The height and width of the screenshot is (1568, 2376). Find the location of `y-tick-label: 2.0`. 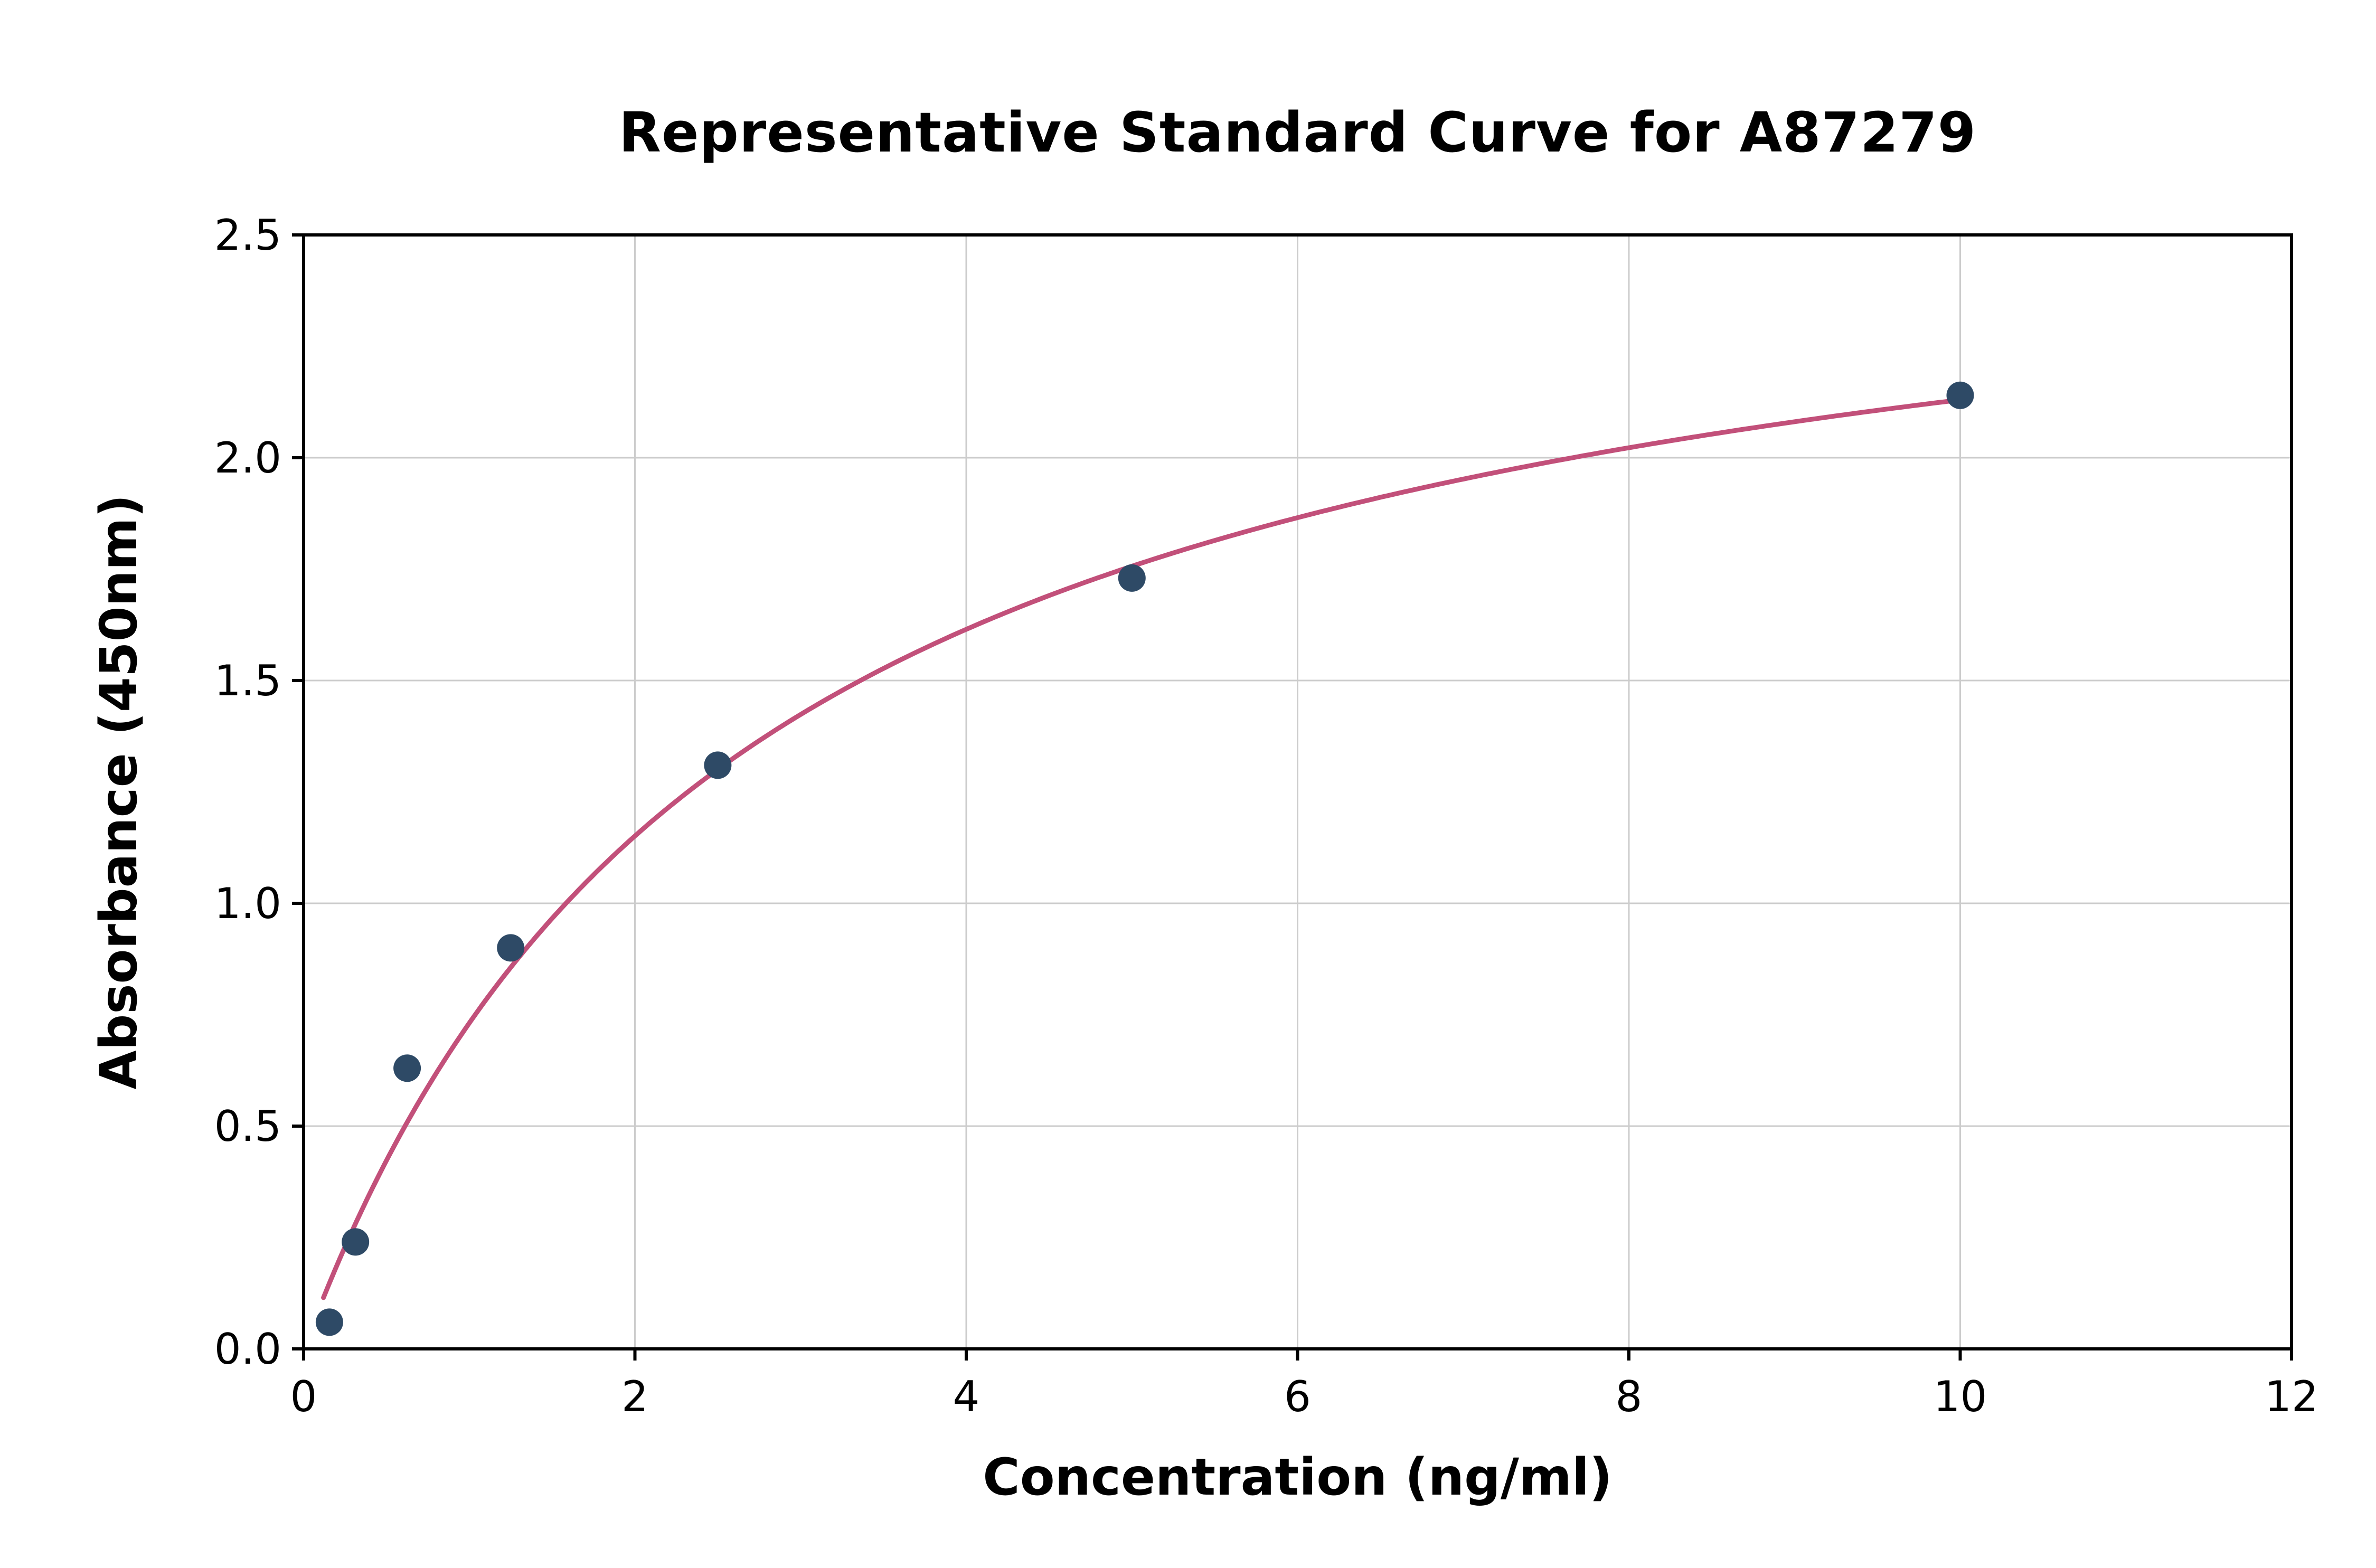

y-tick-label: 2.0 is located at coordinates (247, 458).